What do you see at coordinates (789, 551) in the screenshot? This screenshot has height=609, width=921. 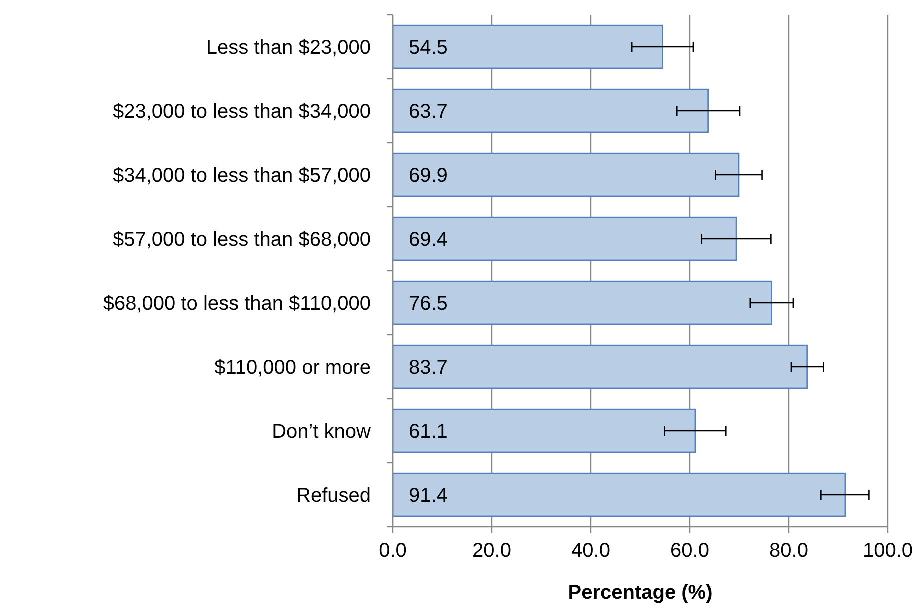 I see `x-tick-label: 80.0` at bounding box center [789, 551].